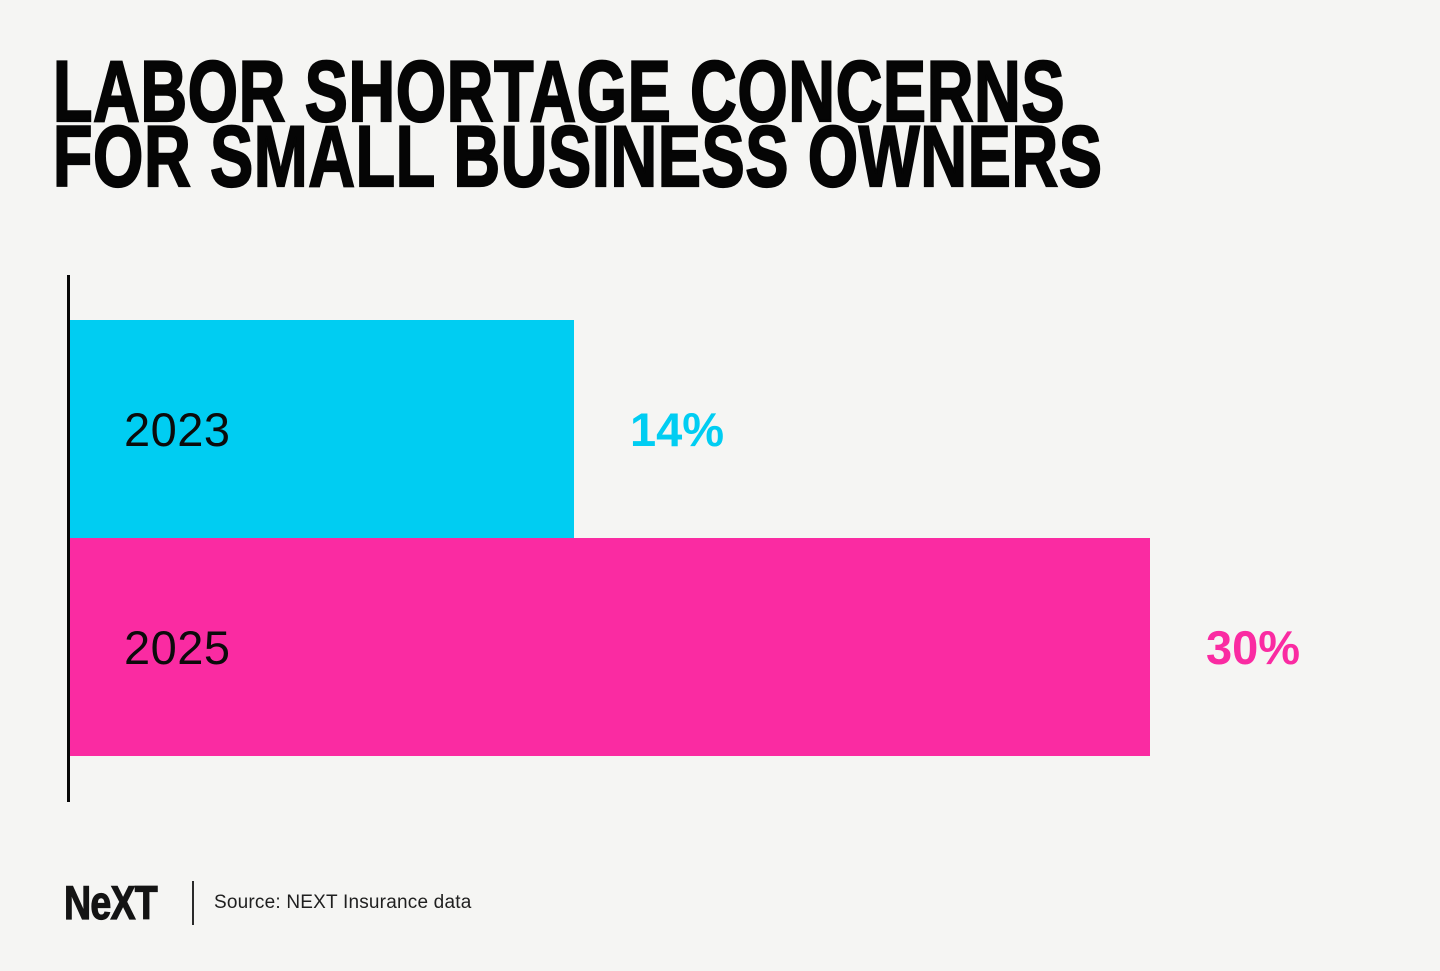  What do you see at coordinates (343, 902) in the screenshot?
I see `source-text: Source: NEXT Insurance data` at bounding box center [343, 902].